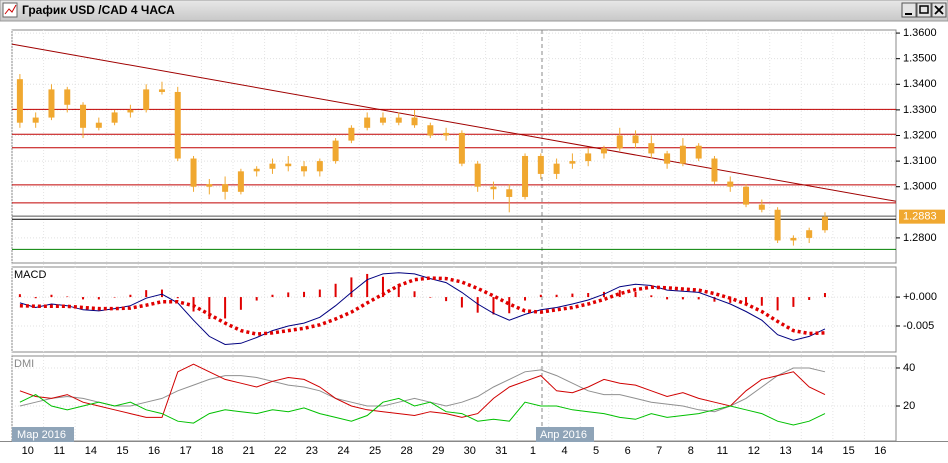  I want to click on maximize-glyph, so click(924, 9).